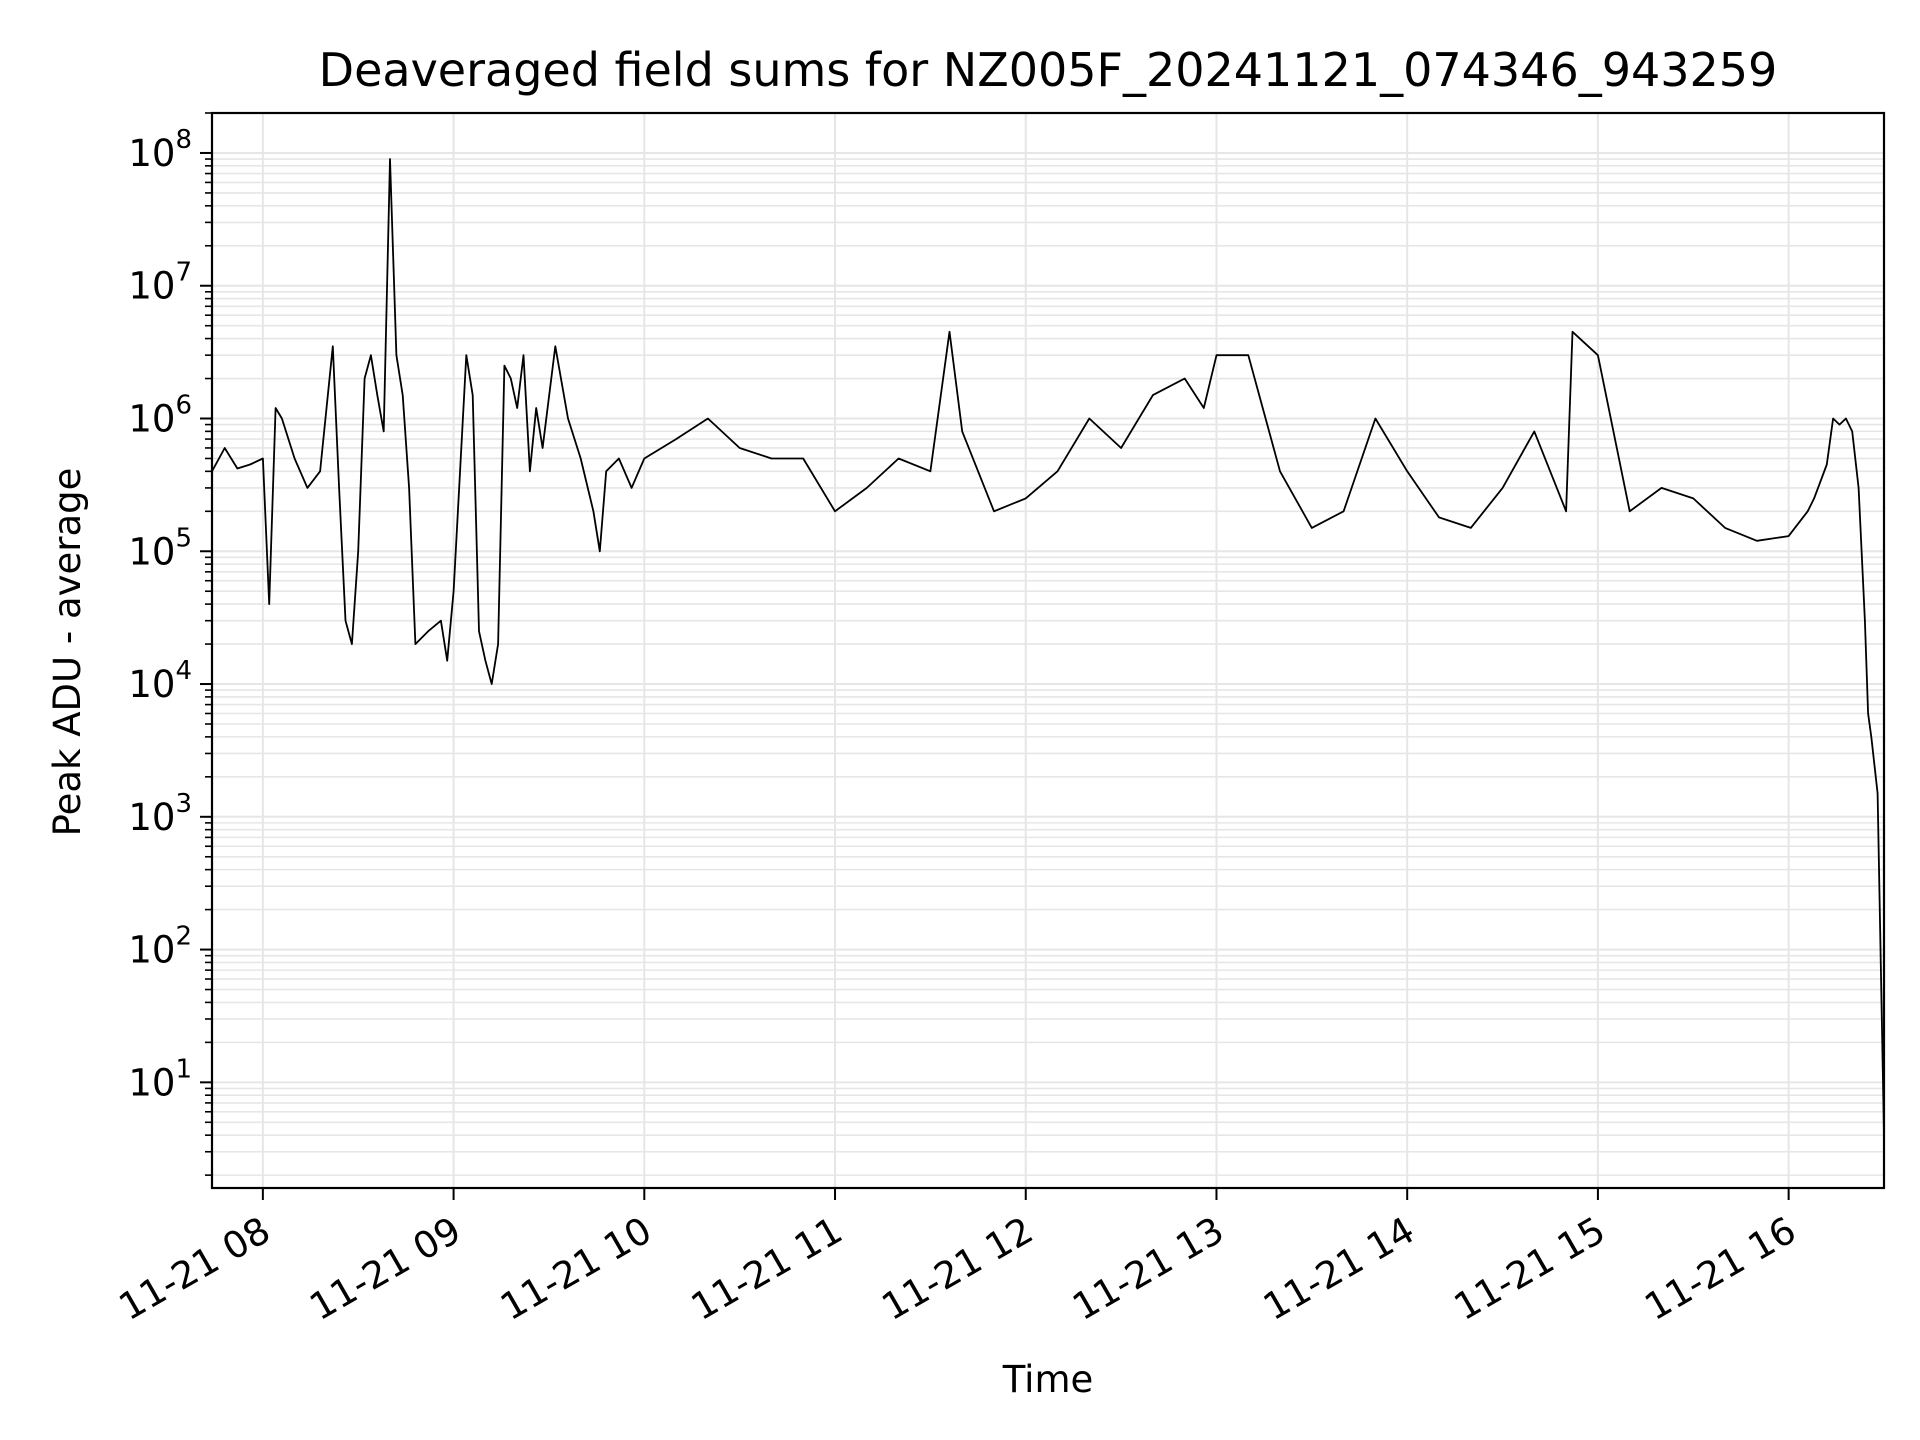 Image resolution: width=1920 pixels, height=1440 pixels. Describe the element at coordinates (160, 681) in the screenshot. I see `y-tick-label: 10⁴` at that location.